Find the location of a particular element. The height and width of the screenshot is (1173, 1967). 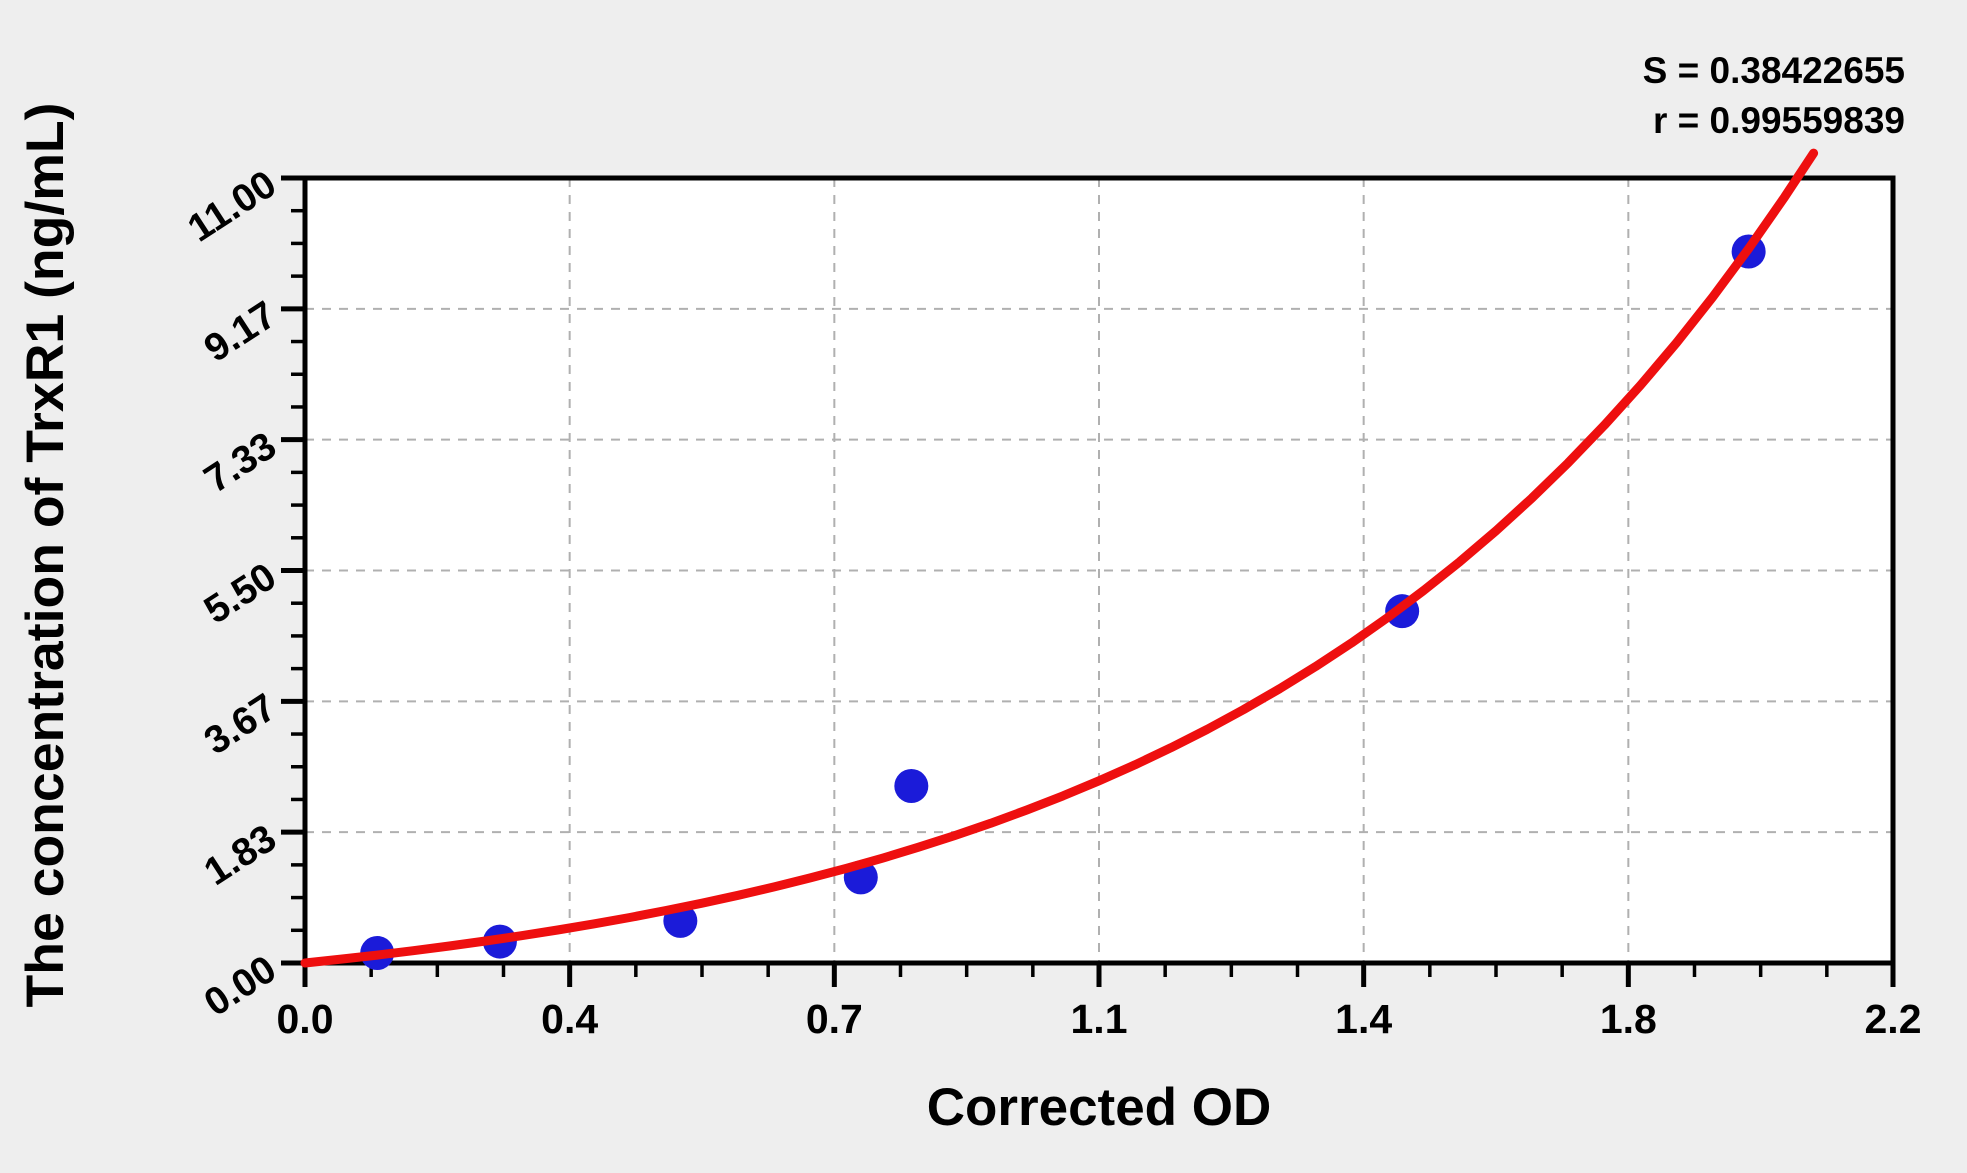

x-axis-title: Corrected OD is located at coordinates (1099, 1107).